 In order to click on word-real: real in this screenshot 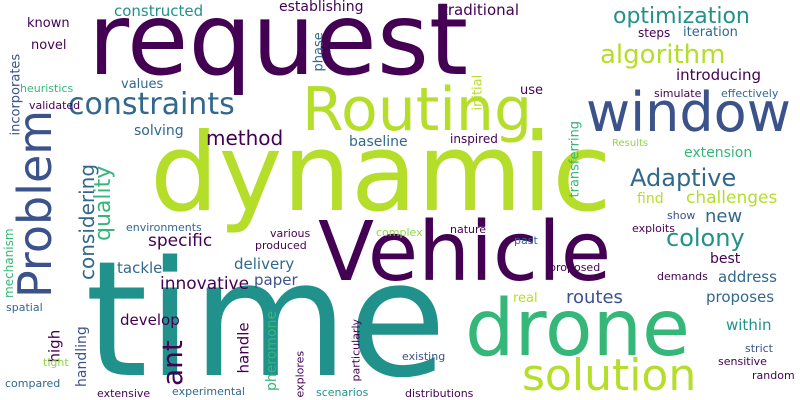, I will do `click(525, 298)`.